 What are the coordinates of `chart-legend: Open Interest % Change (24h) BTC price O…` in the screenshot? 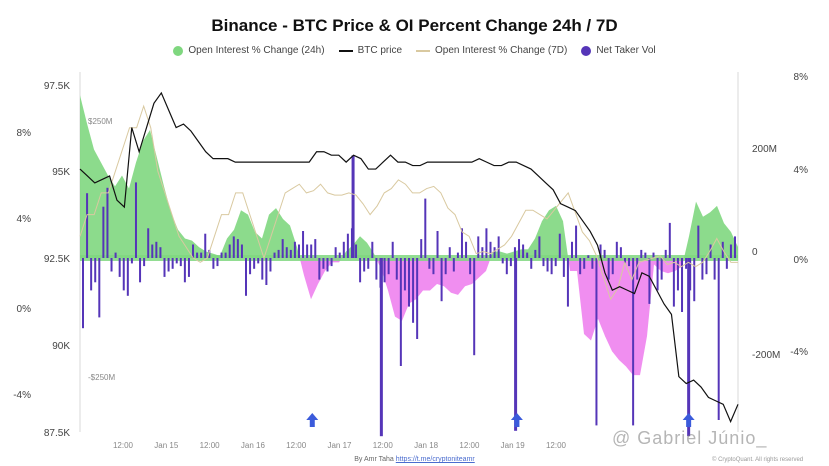 It's located at (414, 50).